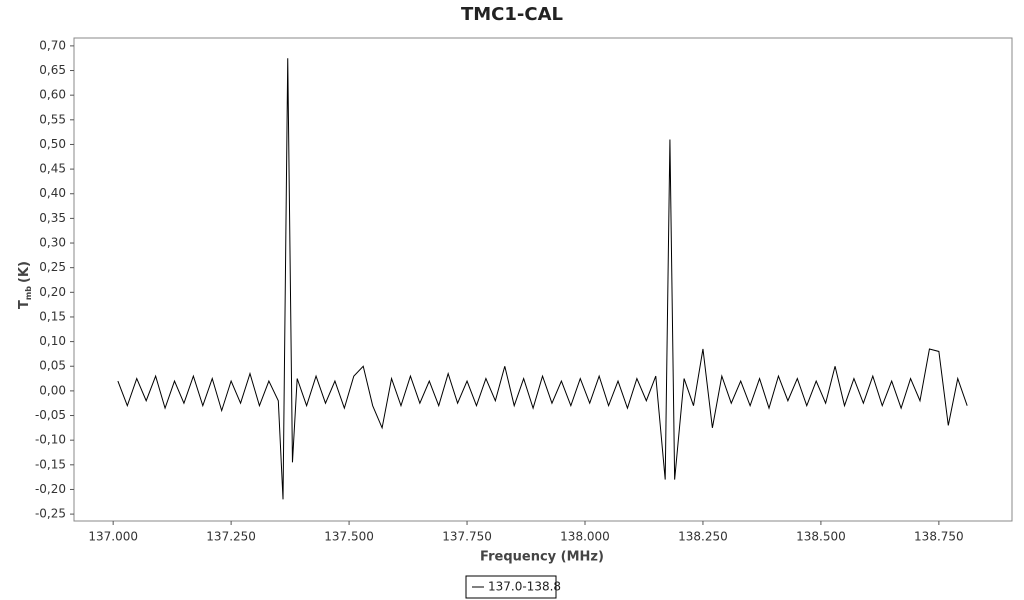 This screenshot has width=1024, height=600. I want to click on x-tick-label: 137.750, so click(467, 537).